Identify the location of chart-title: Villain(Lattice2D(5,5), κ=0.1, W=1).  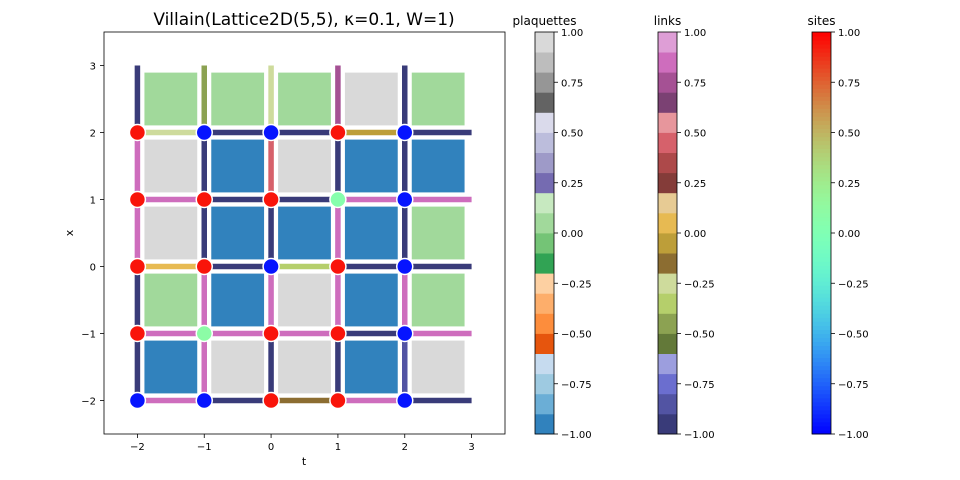
(303, 20).